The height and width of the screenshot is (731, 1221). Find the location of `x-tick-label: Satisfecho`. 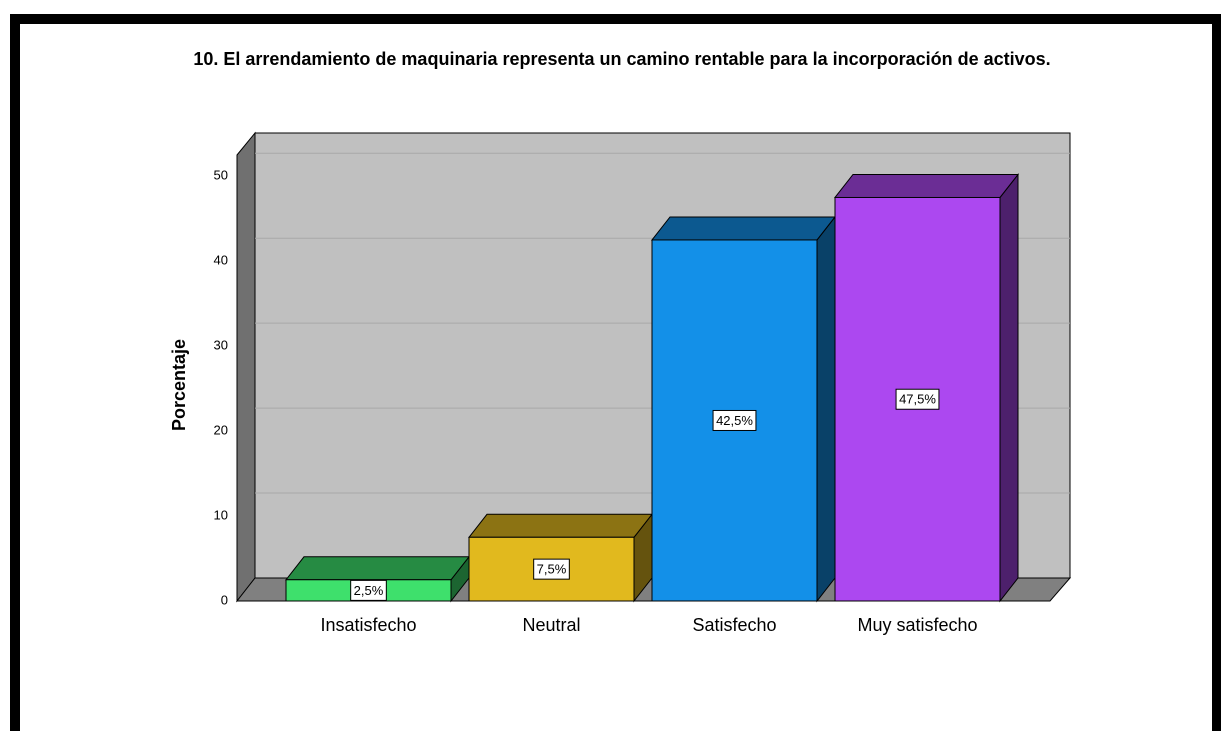

x-tick-label: Satisfecho is located at coordinates (734, 625).